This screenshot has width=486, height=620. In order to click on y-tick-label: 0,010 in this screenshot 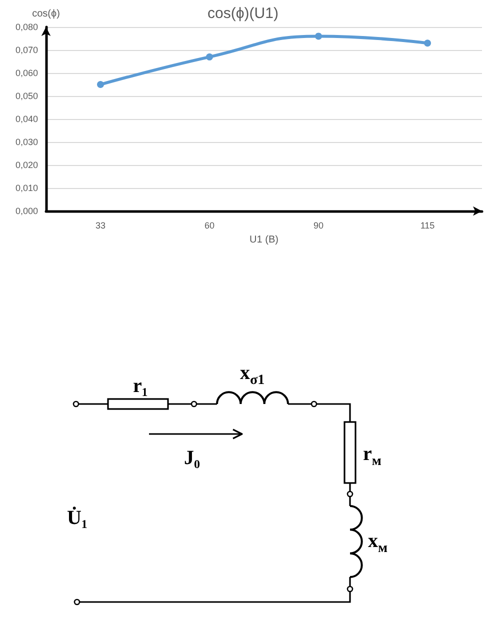, I will do `click(26, 188)`.